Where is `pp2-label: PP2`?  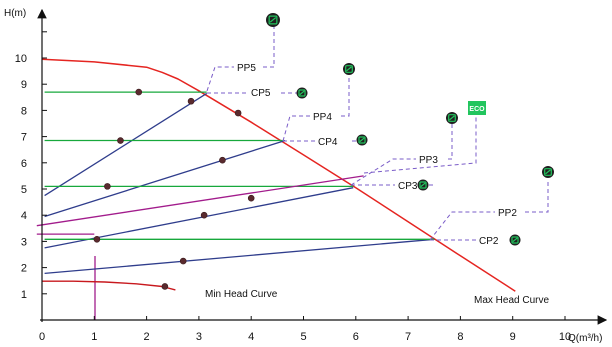 pp2-label: PP2 is located at coordinates (507, 213).